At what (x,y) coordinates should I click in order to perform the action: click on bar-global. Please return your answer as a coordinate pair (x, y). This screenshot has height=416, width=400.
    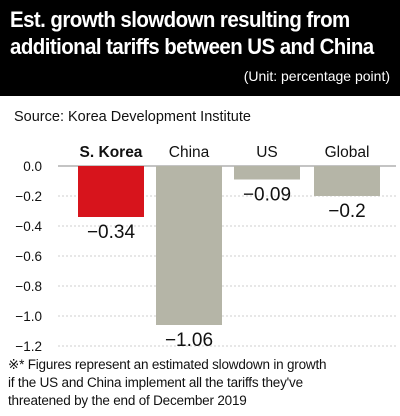
    Looking at the image, I should click on (347, 181).